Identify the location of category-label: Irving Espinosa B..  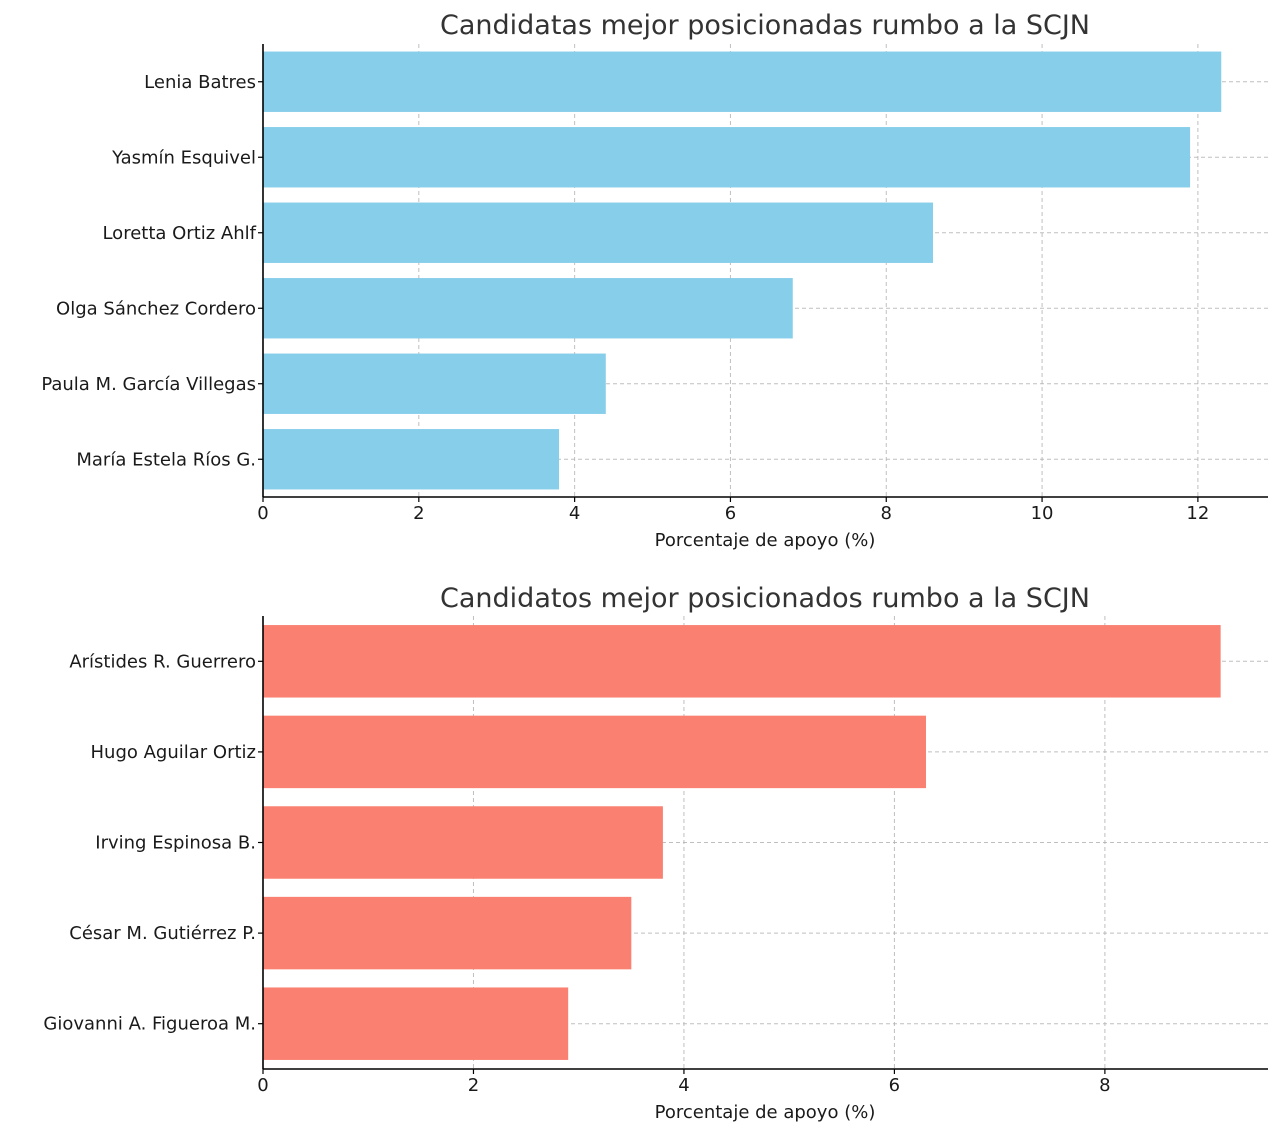
(175, 843).